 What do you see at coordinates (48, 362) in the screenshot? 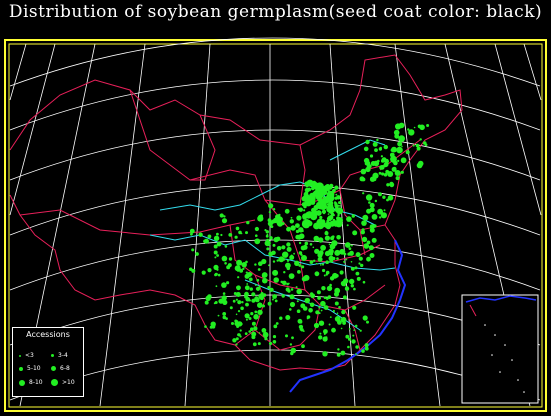
I see `legend: Accessions <3 3-4 5-10 6-8 8-10 >10` at bounding box center [48, 362].